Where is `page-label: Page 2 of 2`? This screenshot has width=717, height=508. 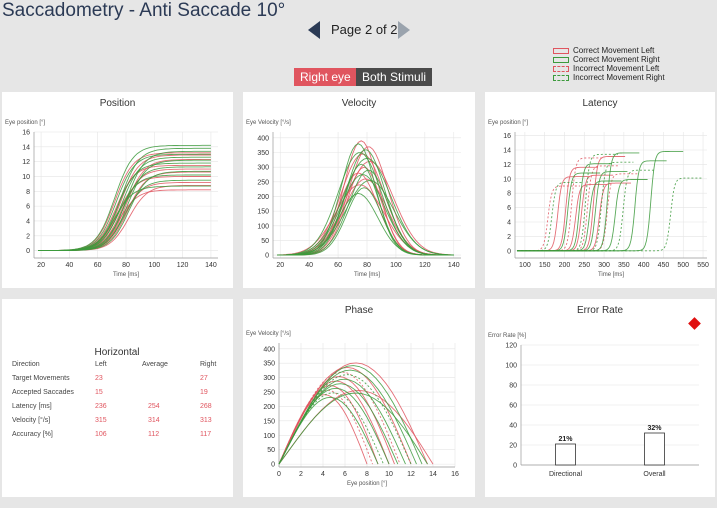 page-label: Page 2 of 2 is located at coordinates (364, 29).